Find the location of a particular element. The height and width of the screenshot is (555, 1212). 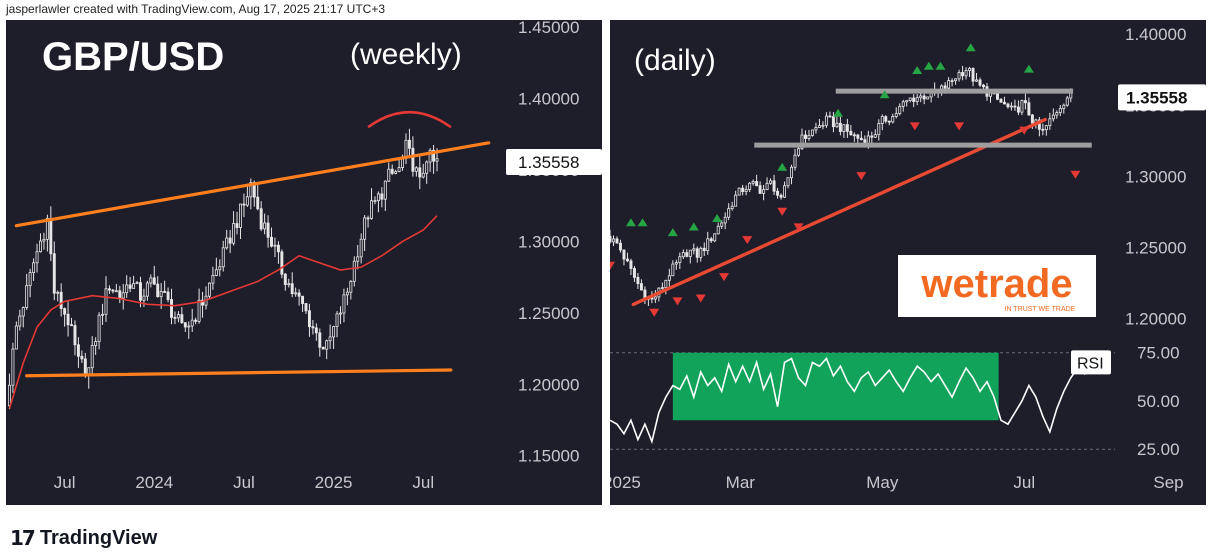

daily-chart-subtitle: (daily) is located at coordinates (675, 60).